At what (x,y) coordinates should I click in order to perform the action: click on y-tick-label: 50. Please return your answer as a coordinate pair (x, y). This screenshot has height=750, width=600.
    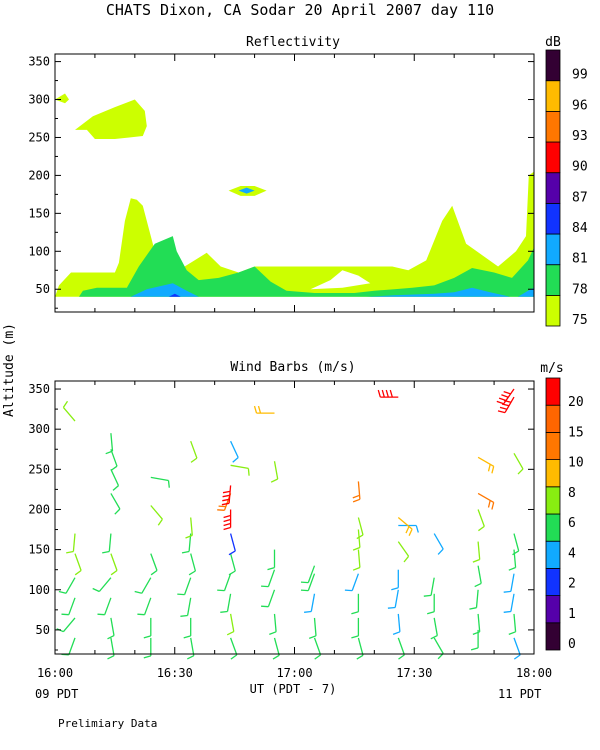
    Looking at the image, I should click on (43, 630).